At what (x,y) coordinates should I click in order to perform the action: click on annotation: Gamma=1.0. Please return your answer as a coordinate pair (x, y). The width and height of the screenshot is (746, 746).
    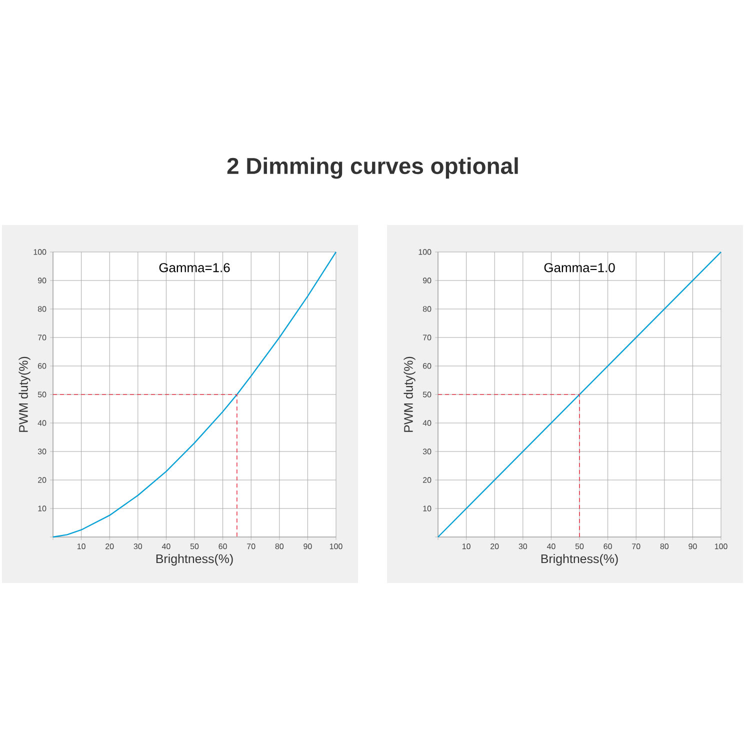
    Looking at the image, I should click on (579, 267).